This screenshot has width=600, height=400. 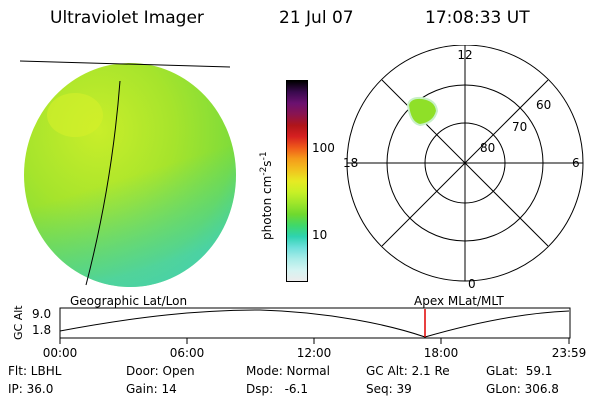 I want to click on altitude-plot-frame, so click(x=315, y=323).